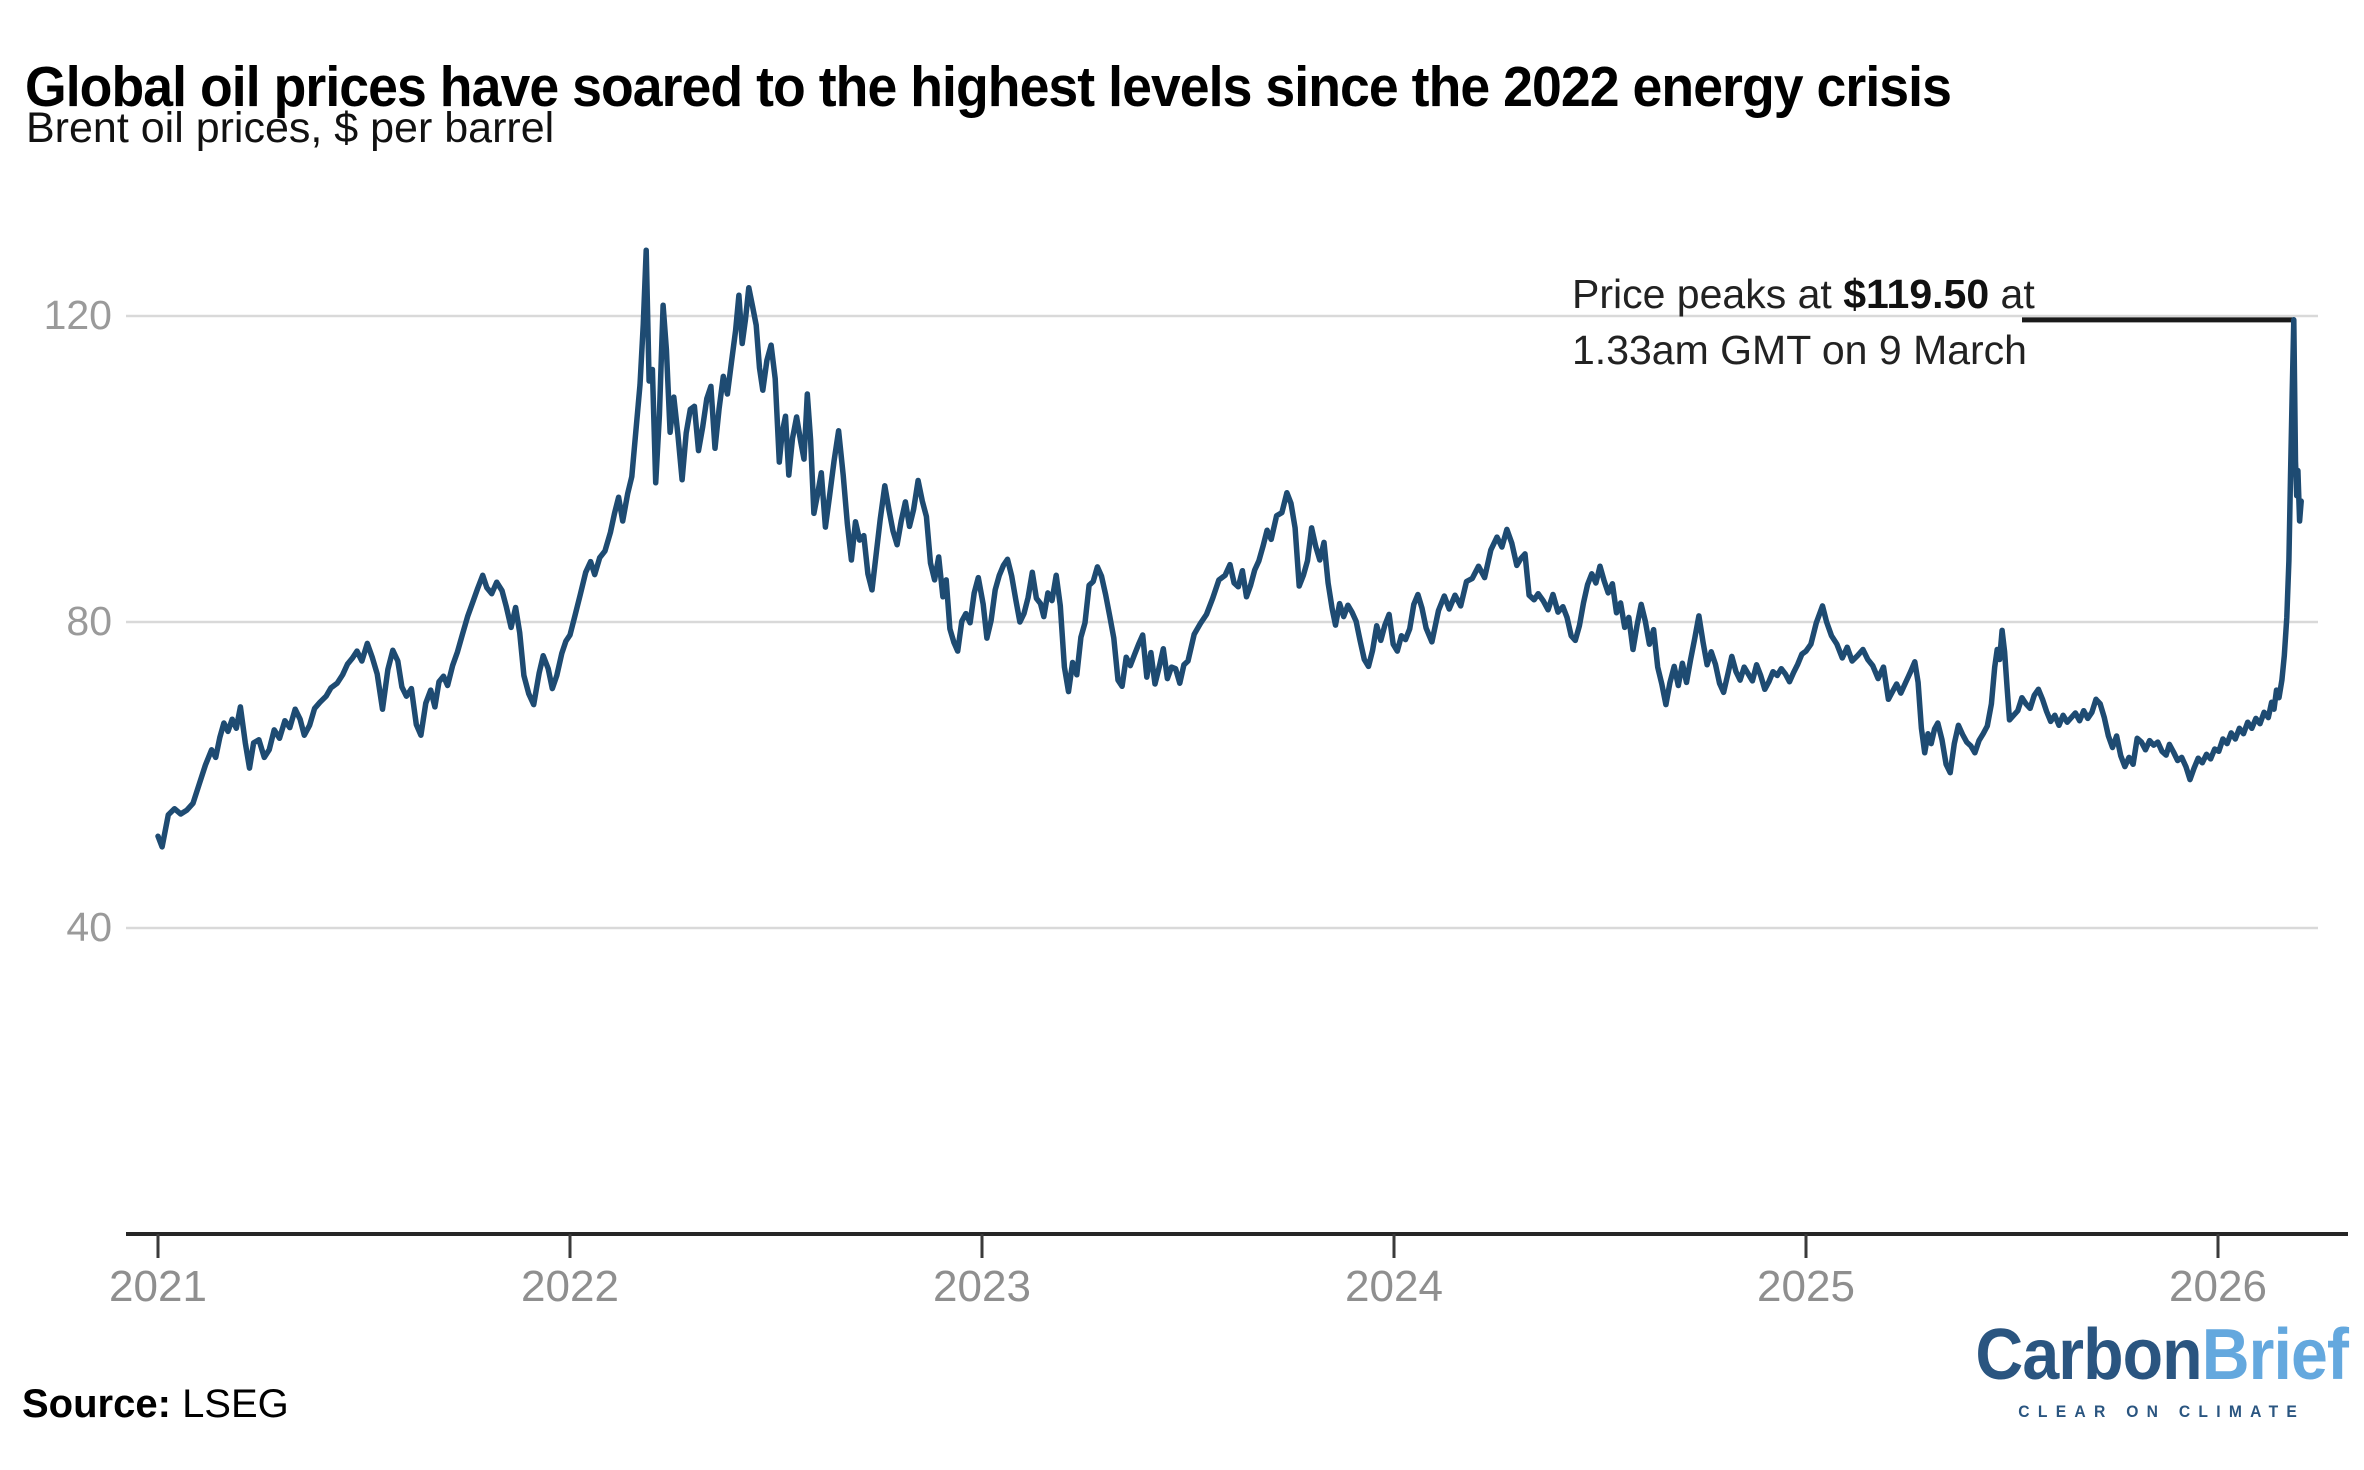 This screenshot has height=1470, width=2364. I want to click on logo-tagline: CLEAR ON CLIMATE, so click(2162, 1411).